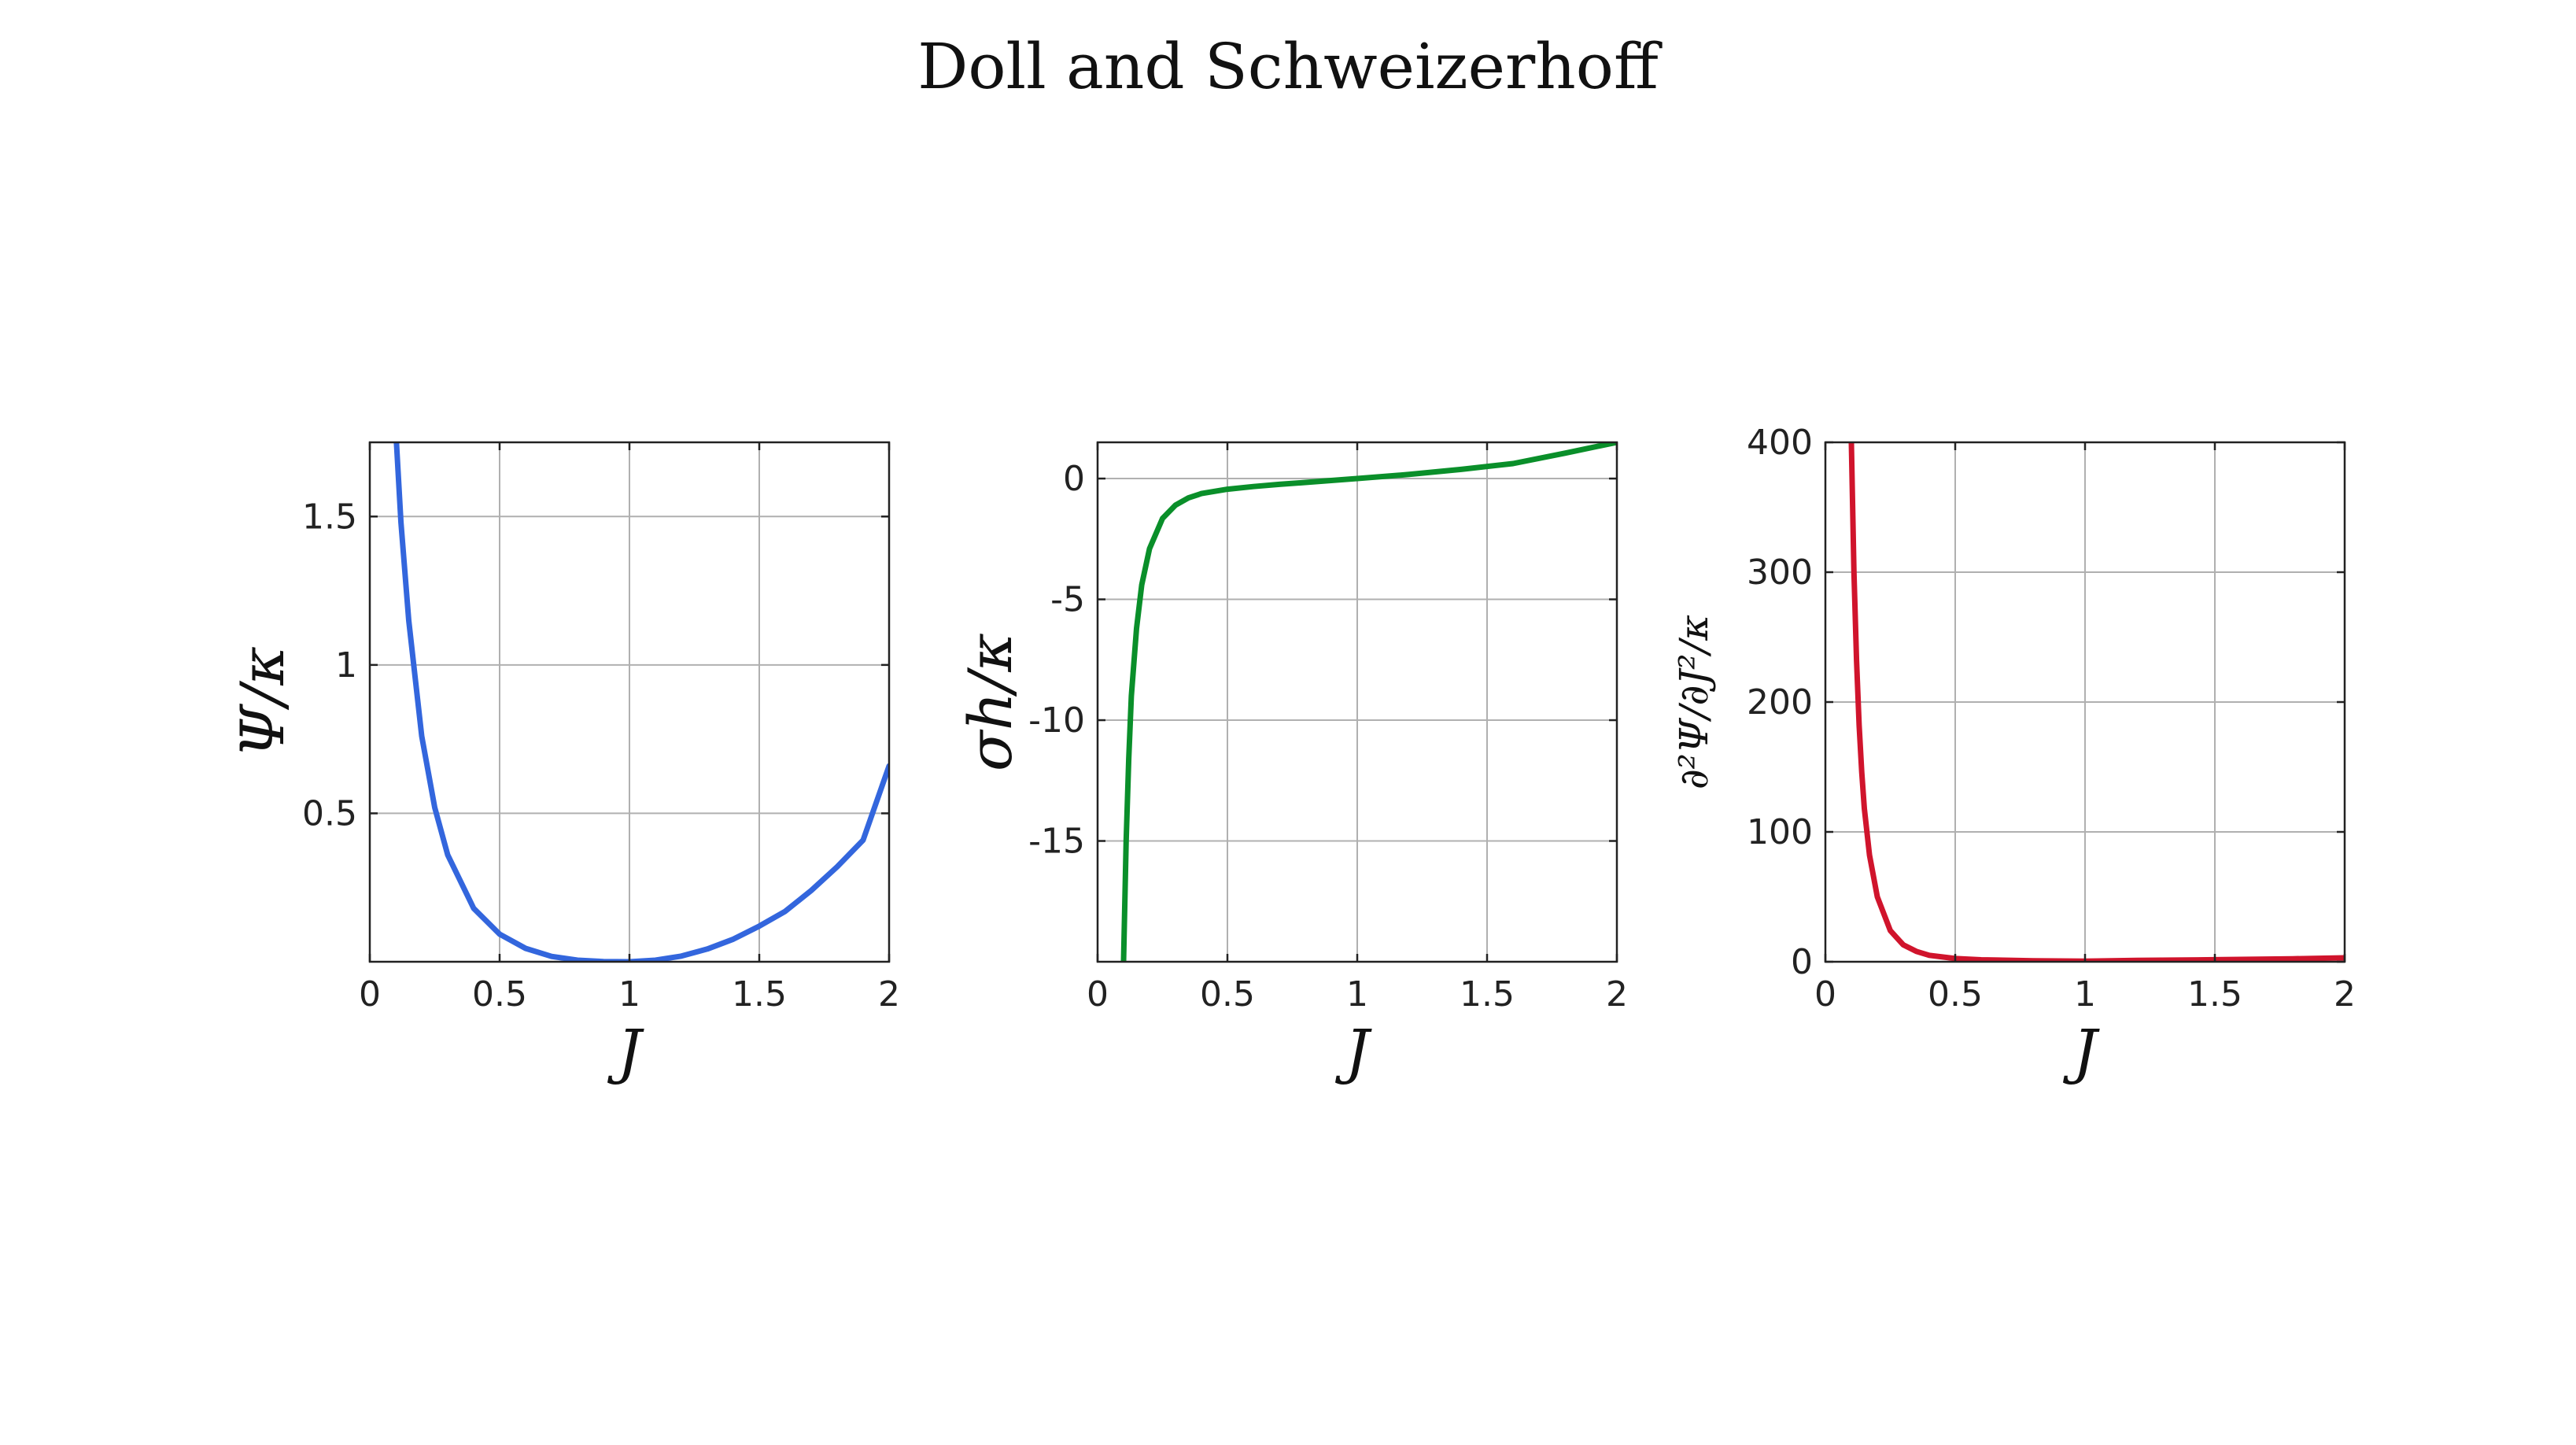 The width and height of the screenshot is (2576, 1445). I want to click on d2psi-ytick-label: 0, so click(1802, 962).